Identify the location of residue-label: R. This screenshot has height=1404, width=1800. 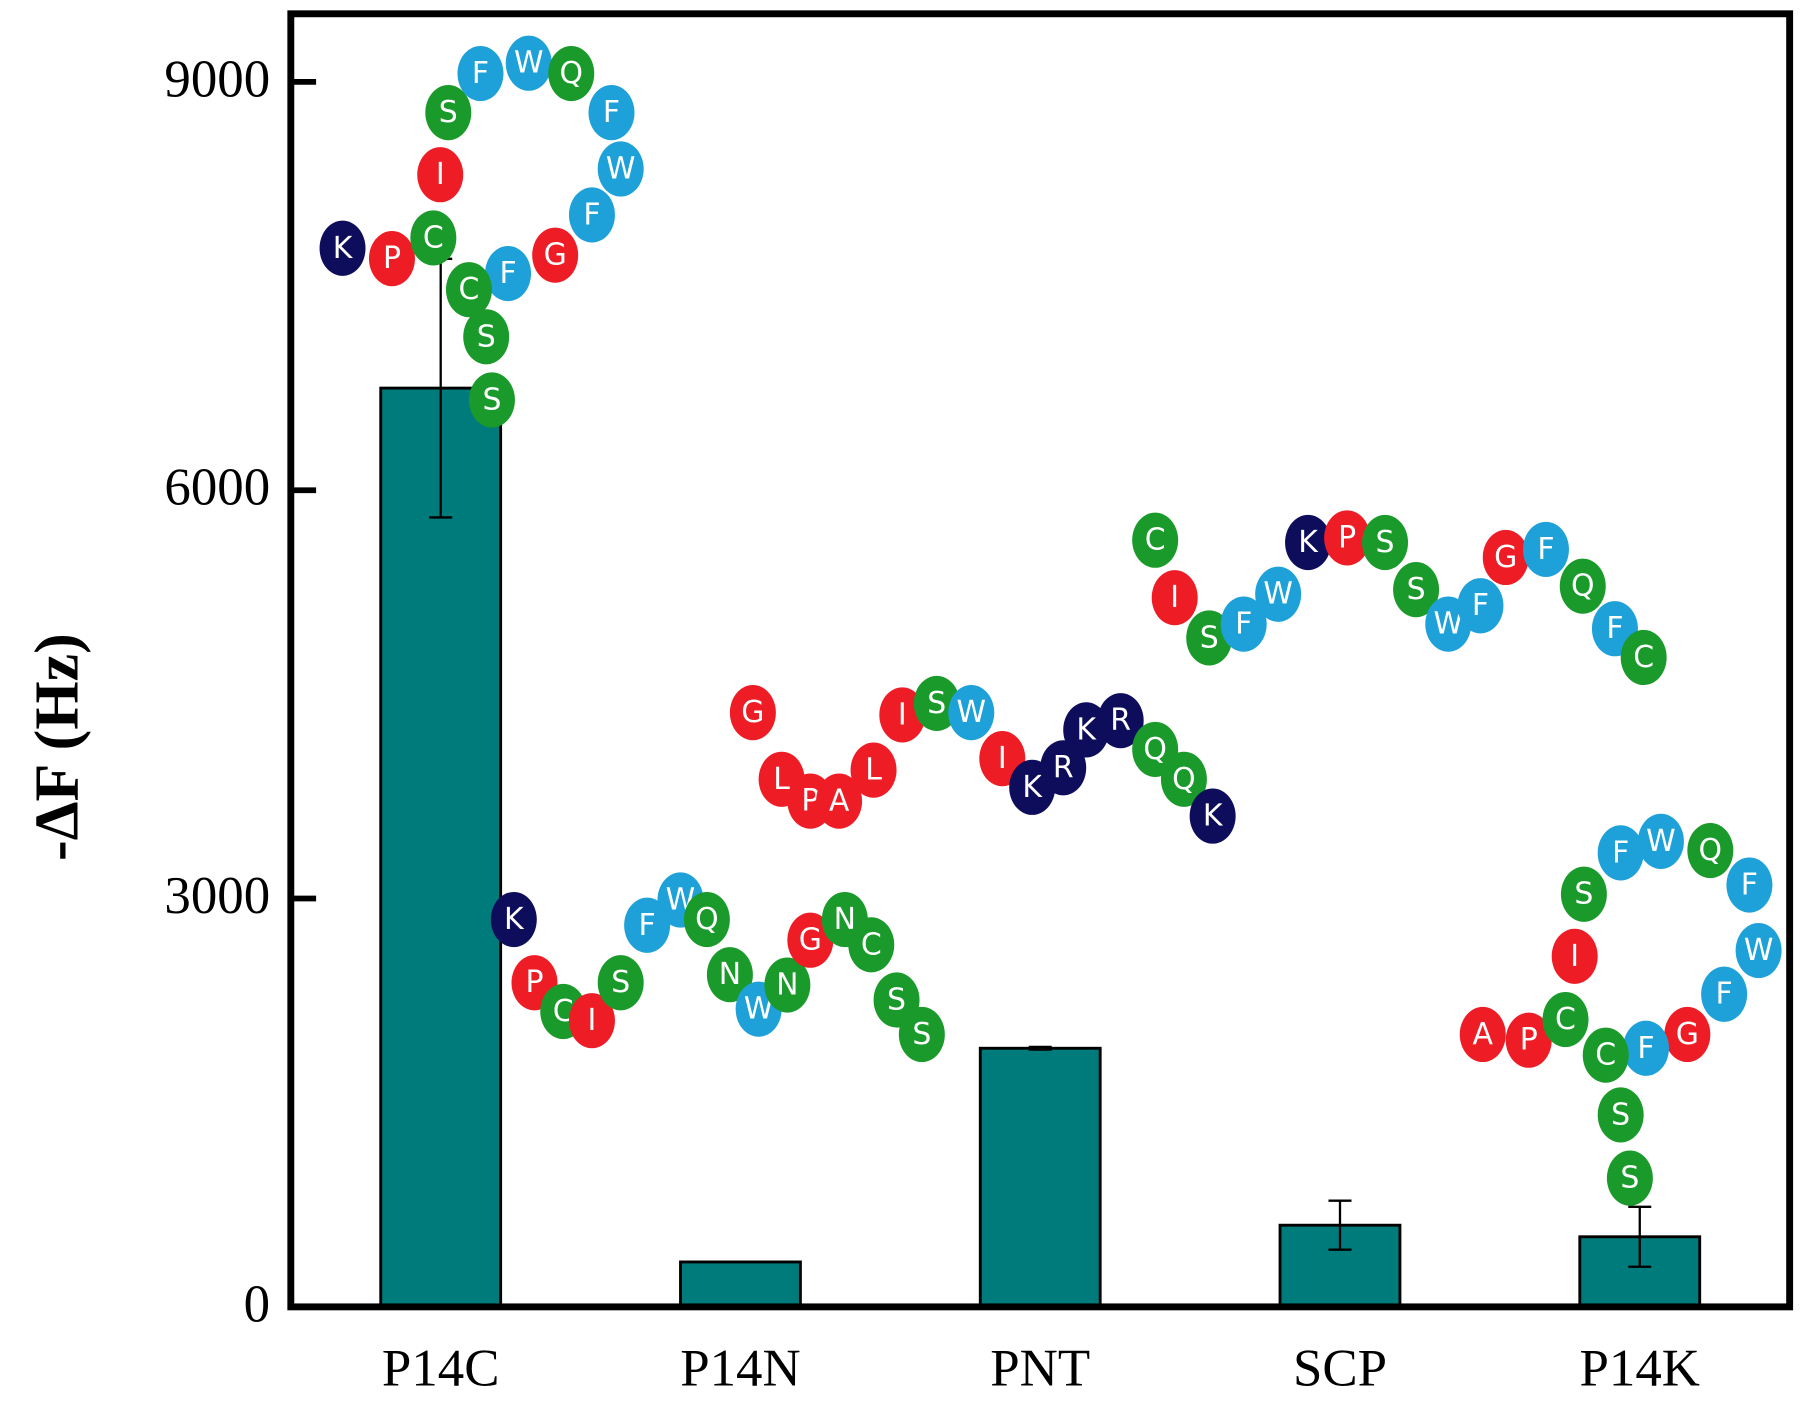
(1120, 720).